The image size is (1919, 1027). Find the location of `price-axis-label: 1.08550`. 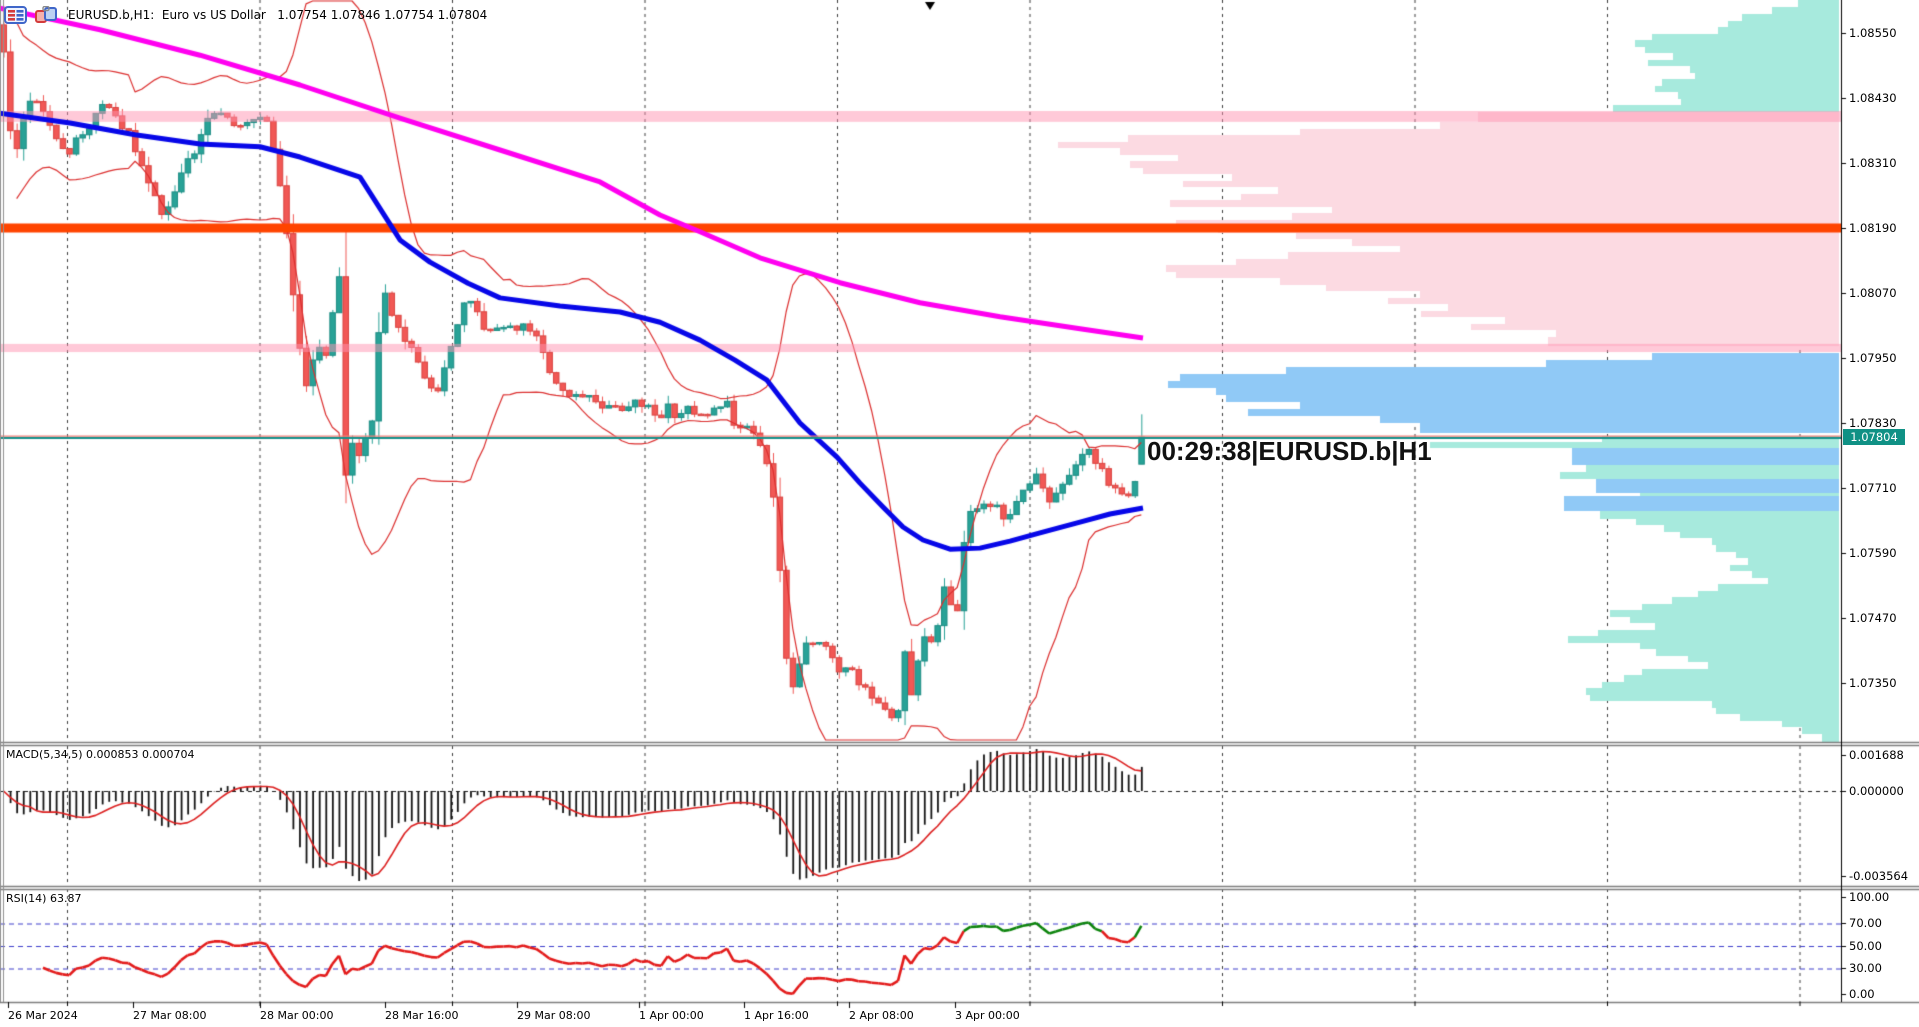

price-axis-label: 1.08550 is located at coordinates (1873, 33).